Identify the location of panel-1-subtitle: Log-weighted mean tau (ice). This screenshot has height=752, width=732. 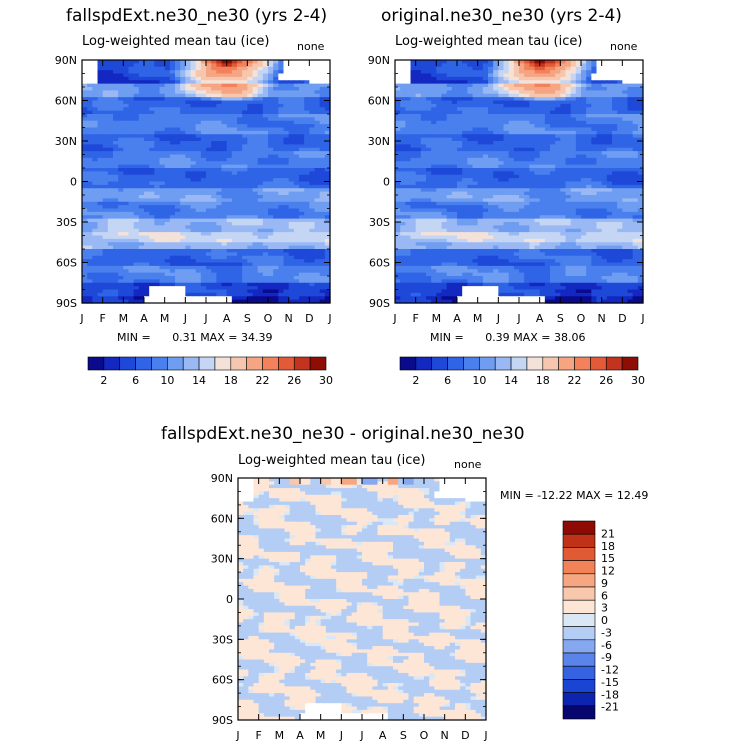
(176, 41).